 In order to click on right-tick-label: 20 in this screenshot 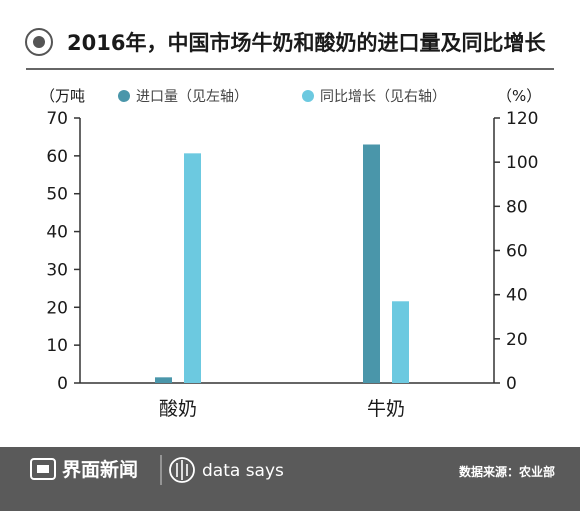, I will do `click(517, 340)`.